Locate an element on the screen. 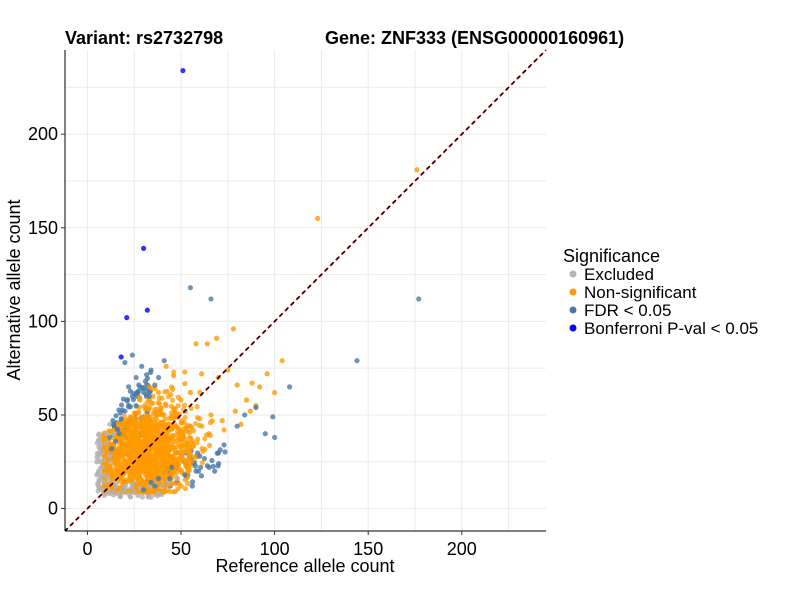  y-tick-label: 150 is located at coordinates (43, 228).